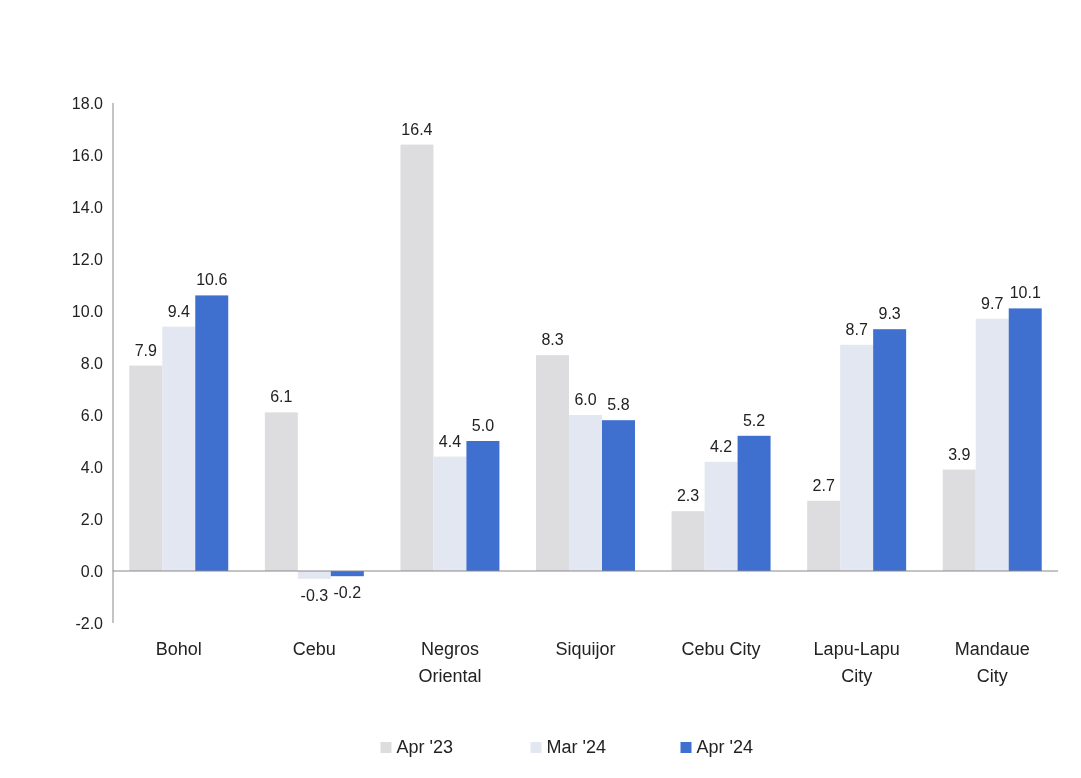  What do you see at coordinates (483, 425) in the screenshot?
I see `data-label: 5.0` at bounding box center [483, 425].